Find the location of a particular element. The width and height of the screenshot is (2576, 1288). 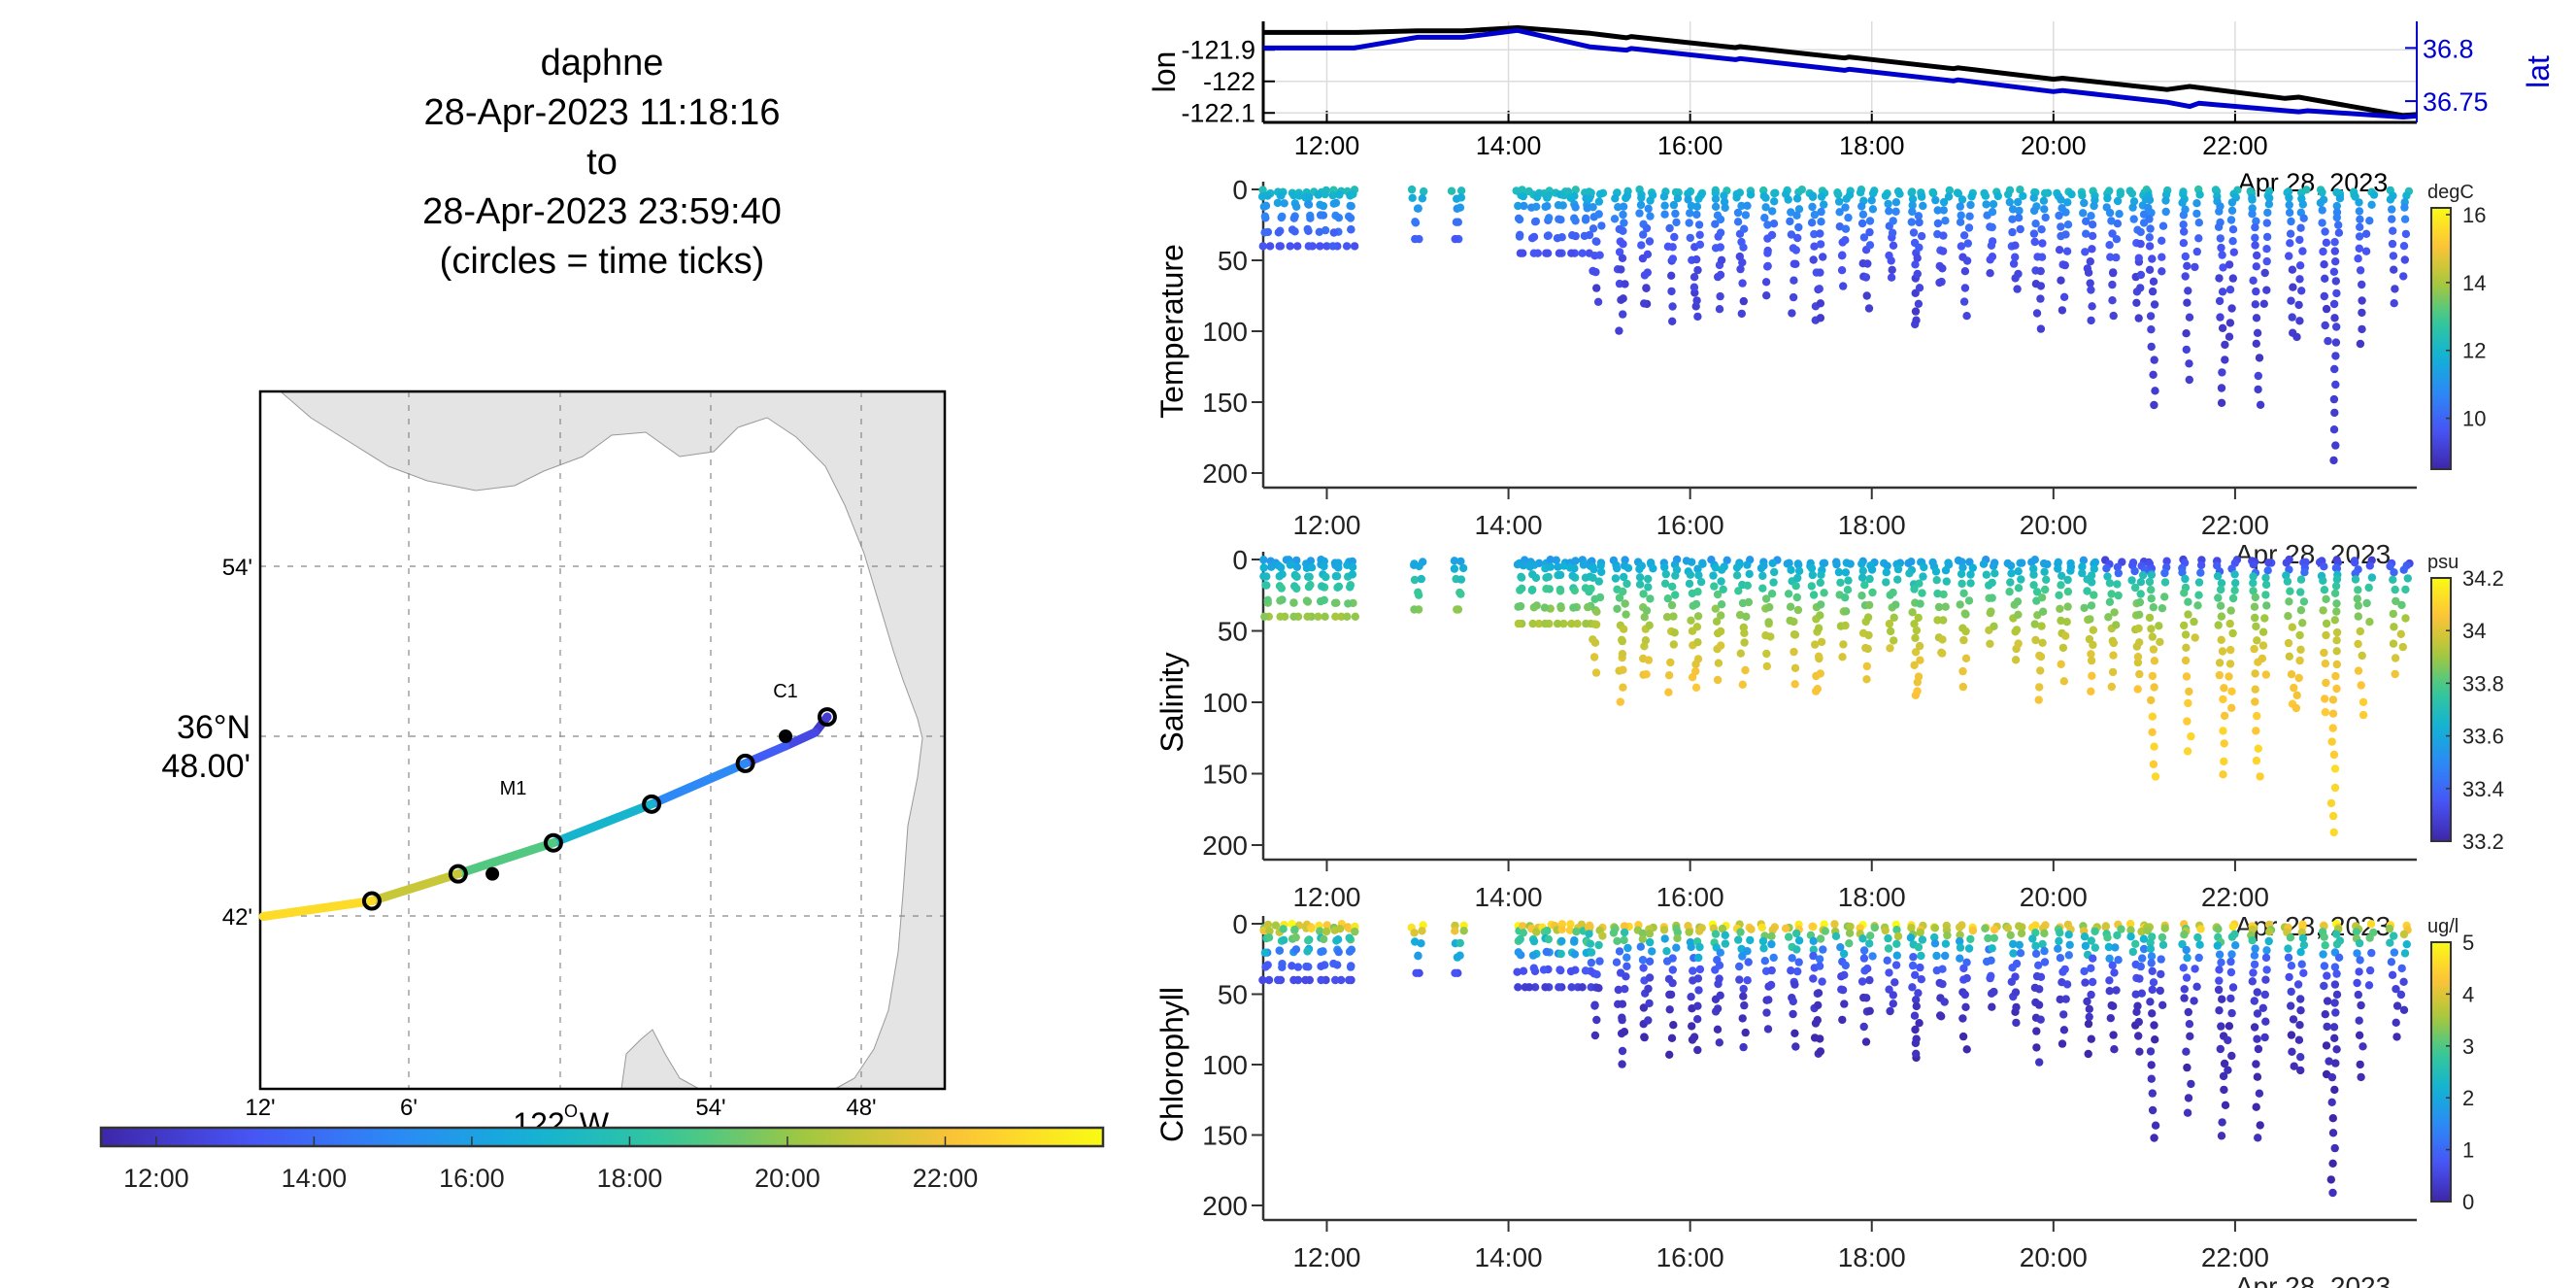

chlorophyll-xtick-label: 12:00 is located at coordinates (1326, 1257).